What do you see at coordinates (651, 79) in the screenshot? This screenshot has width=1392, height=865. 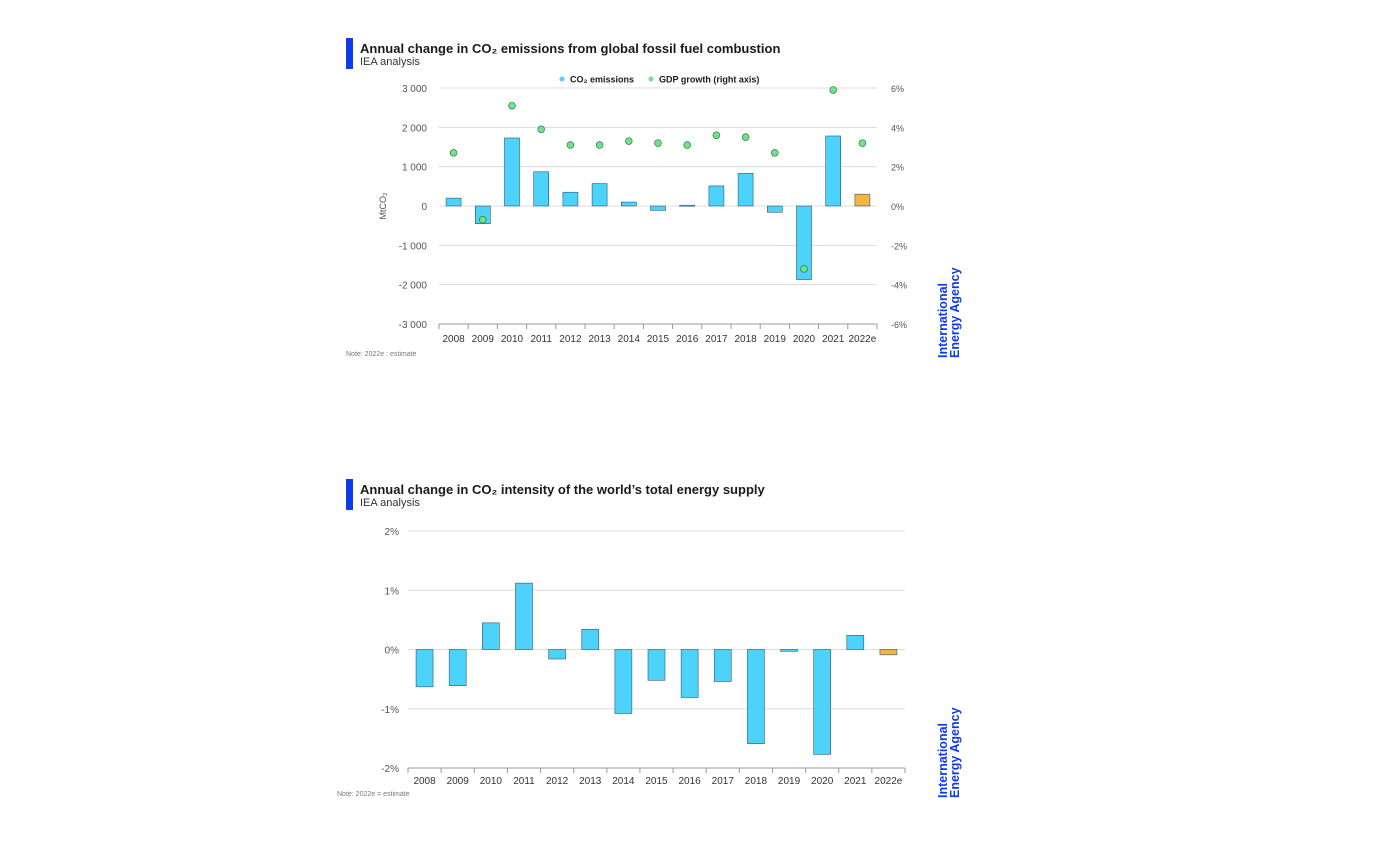 I see `legend-marker-gdp` at bounding box center [651, 79].